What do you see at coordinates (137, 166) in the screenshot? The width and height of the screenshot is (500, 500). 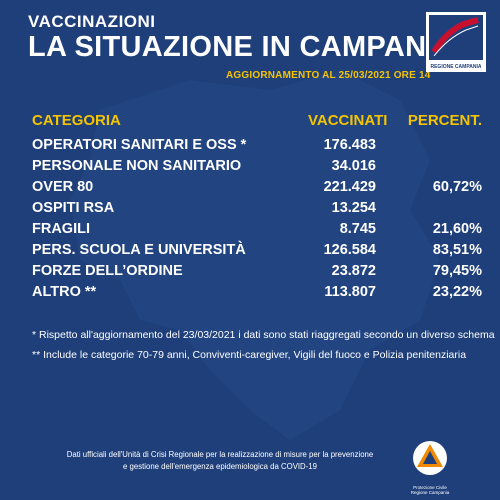 I see `row-category: PERSONALE NON SANITARIO` at bounding box center [137, 166].